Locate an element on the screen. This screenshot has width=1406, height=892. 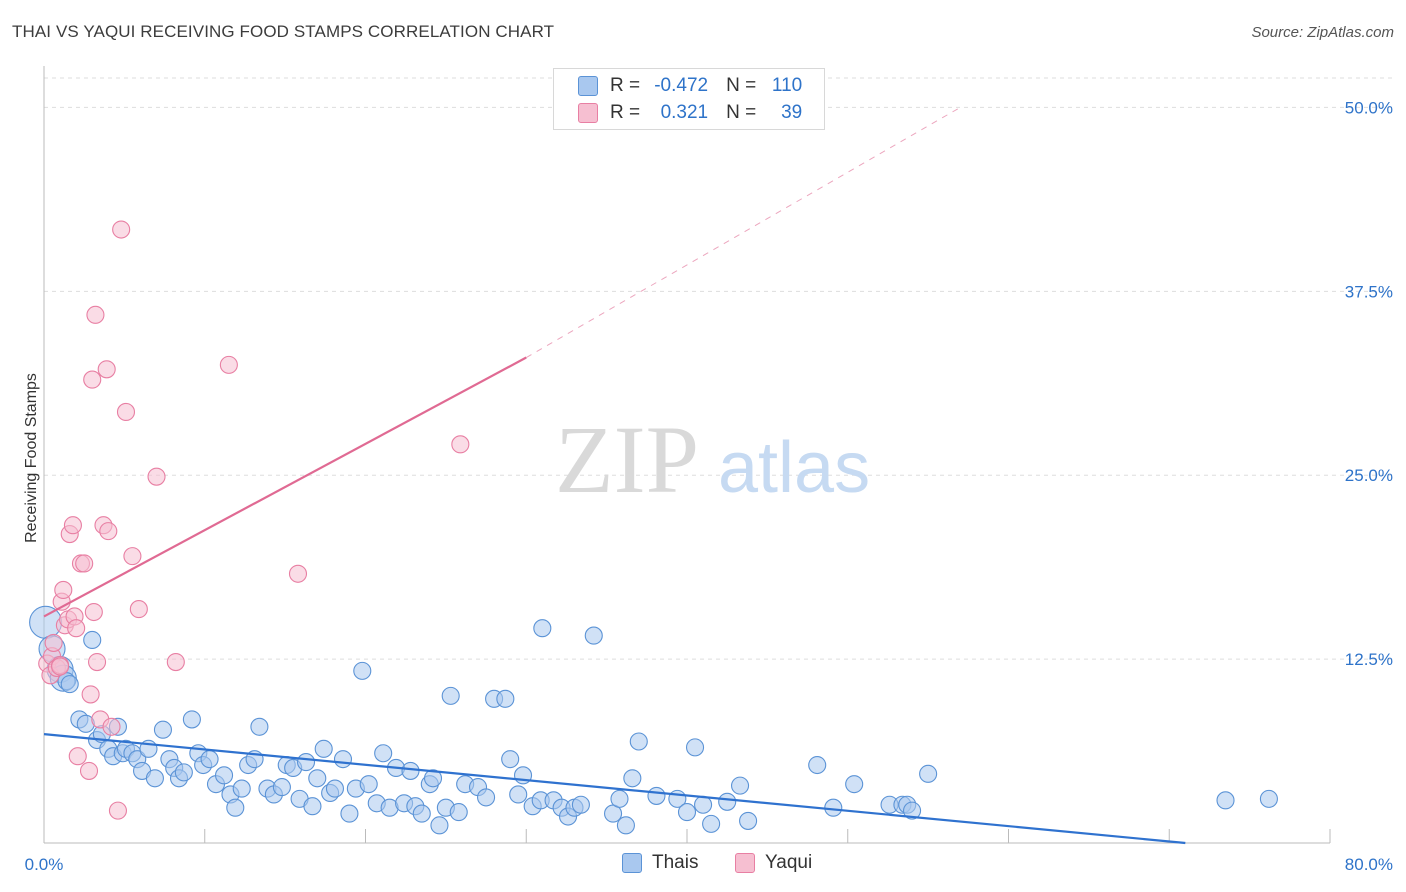
y-axis-label: Receiving Food Stamps is located at coordinates (31, 458).